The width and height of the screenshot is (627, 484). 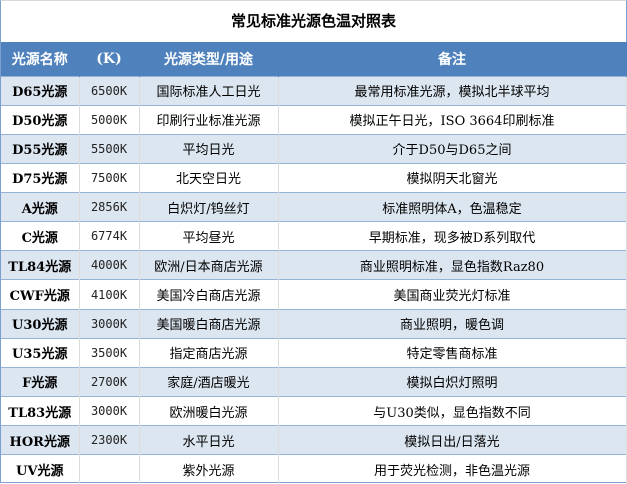 What do you see at coordinates (40, 469) in the screenshot?
I see `light-source-name: UV光源` at bounding box center [40, 469].